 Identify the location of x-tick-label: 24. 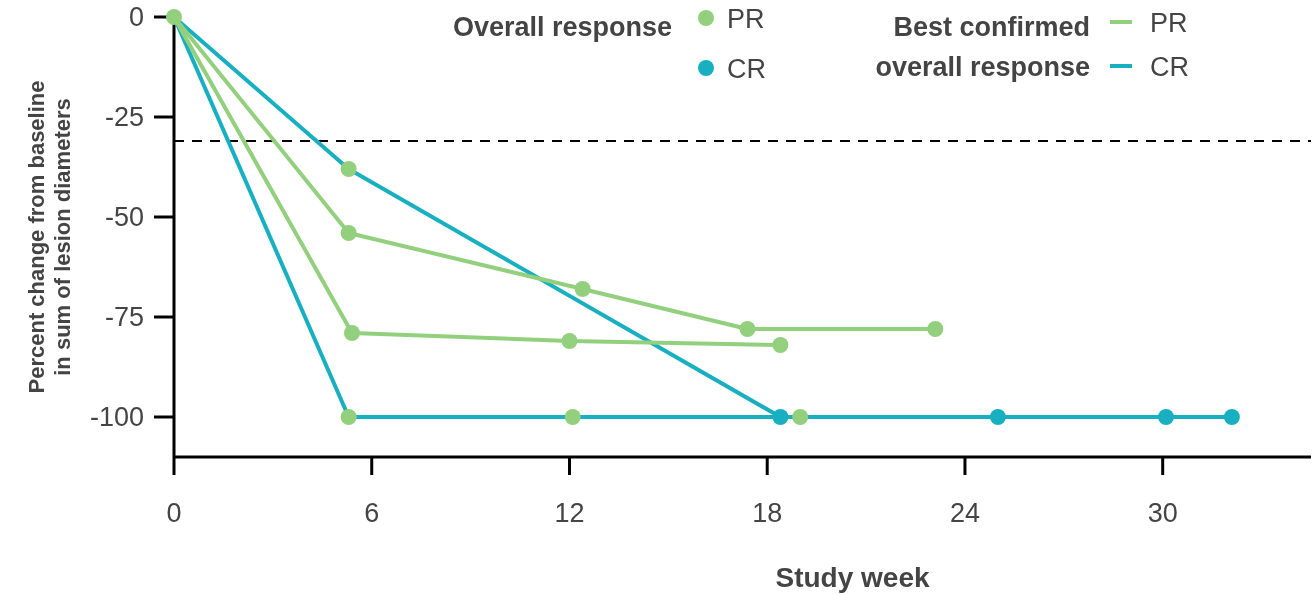
(964, 513).